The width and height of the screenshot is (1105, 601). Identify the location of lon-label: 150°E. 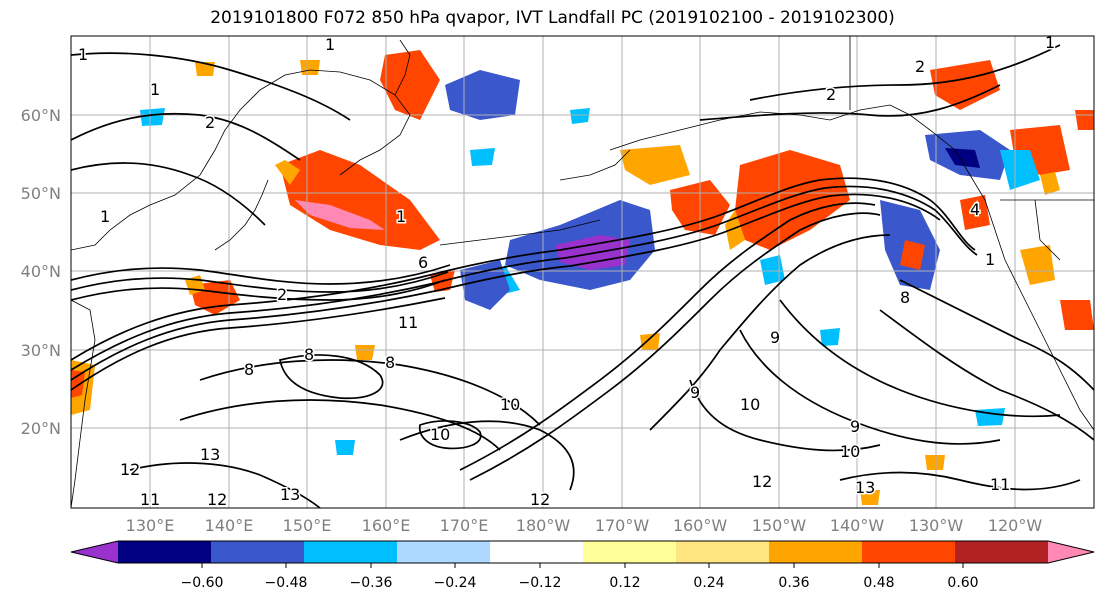
(307, 525).